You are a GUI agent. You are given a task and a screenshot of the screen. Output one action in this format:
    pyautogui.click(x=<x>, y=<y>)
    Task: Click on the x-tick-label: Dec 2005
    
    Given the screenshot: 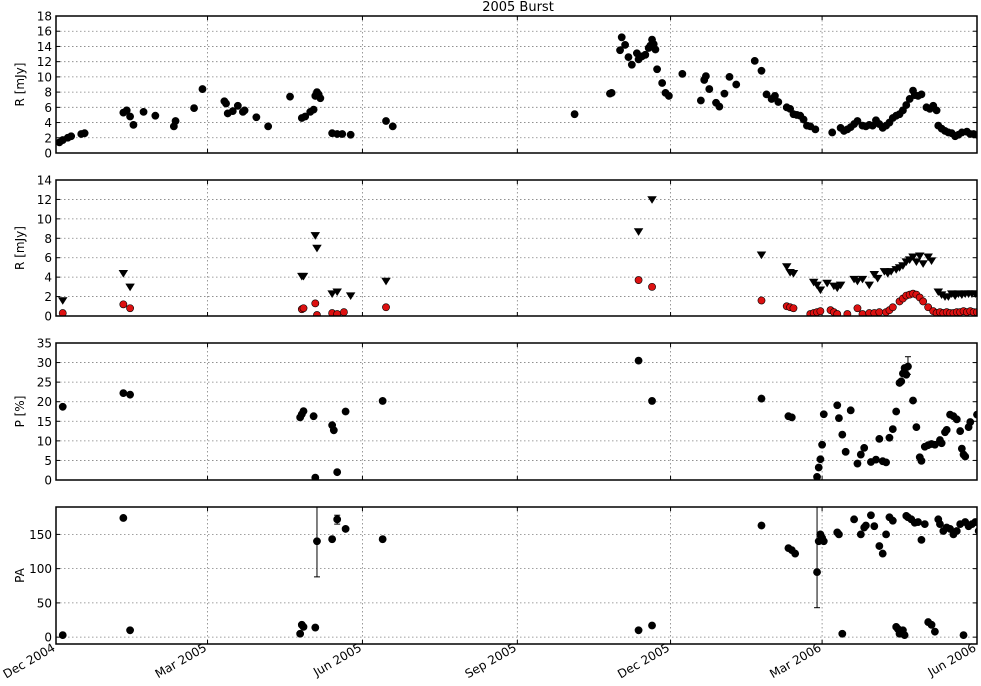 What is the action you would take?
    pyautogui.click(x=643, y=660)
    